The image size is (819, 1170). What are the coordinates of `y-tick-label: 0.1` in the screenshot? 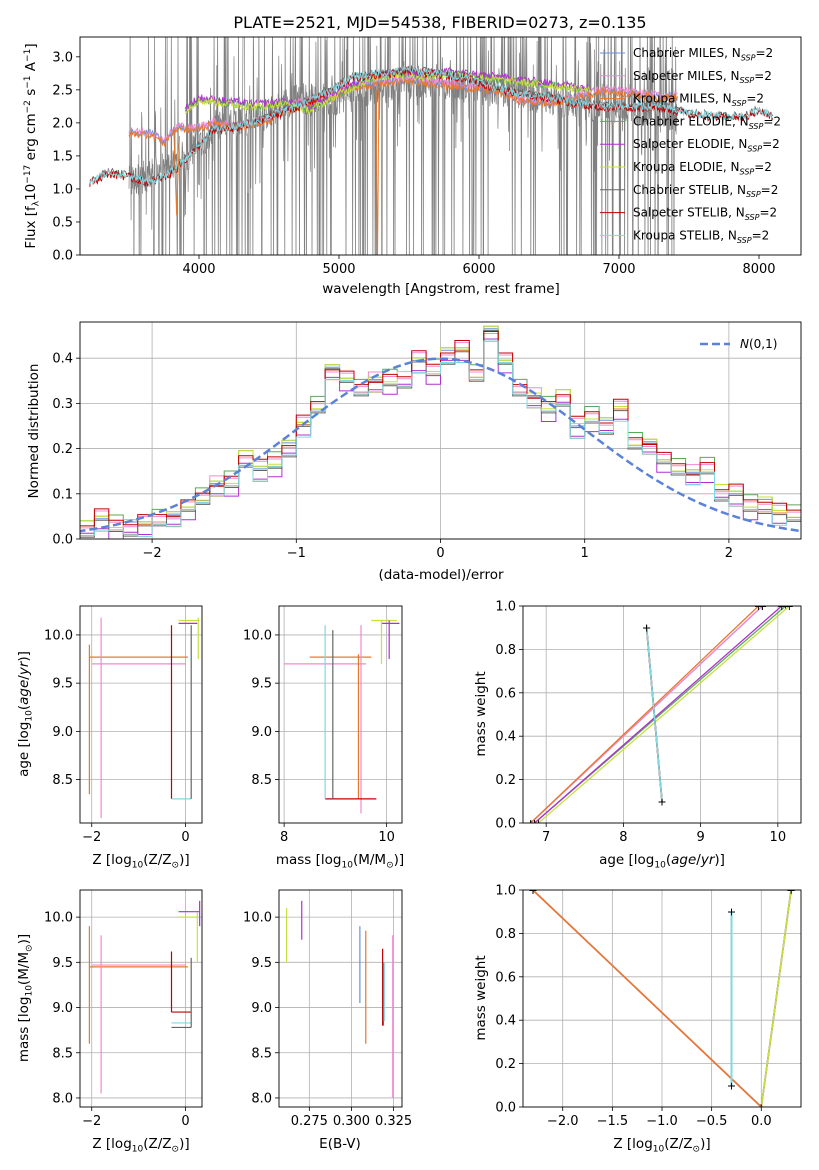 It's located at (62, 494).